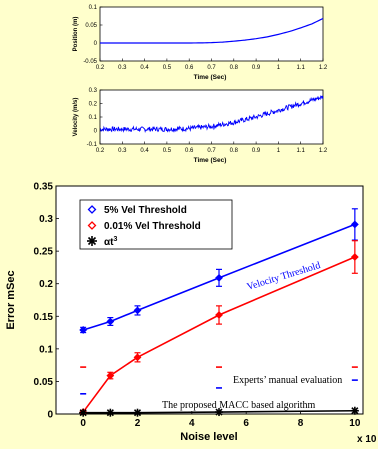 This screenshot has width=378, height=449. What do you see at coordinates (44, 187) in the screenshot?
I see `error-ytick-label: 0.35` at bounding box center [44, 187].